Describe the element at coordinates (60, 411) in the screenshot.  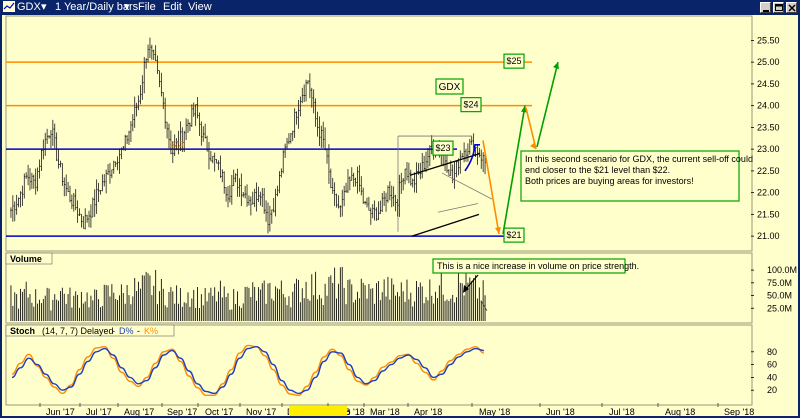
I see `x-axis-label: Jun '17` at that location.